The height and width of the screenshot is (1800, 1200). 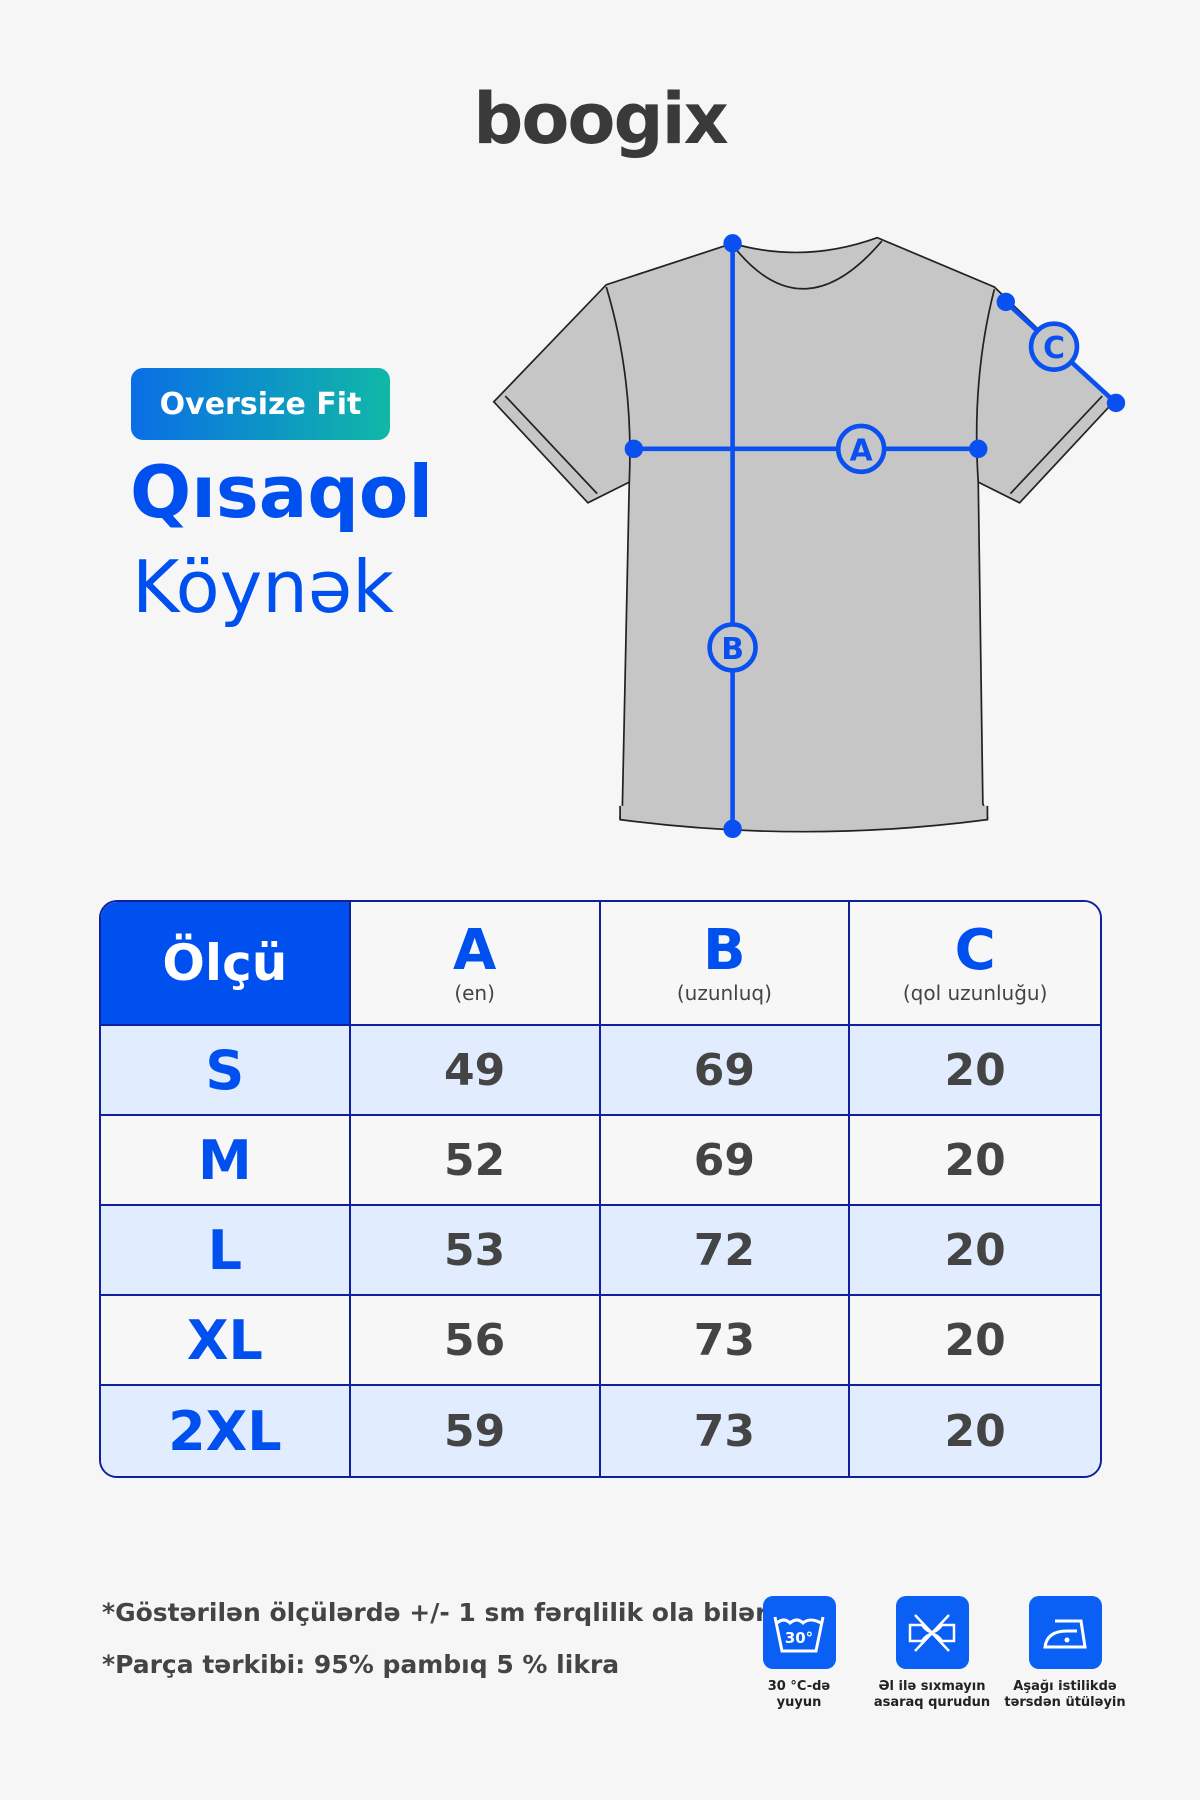 I want to click on cell-a: 56, so click(x=475, y=1341).